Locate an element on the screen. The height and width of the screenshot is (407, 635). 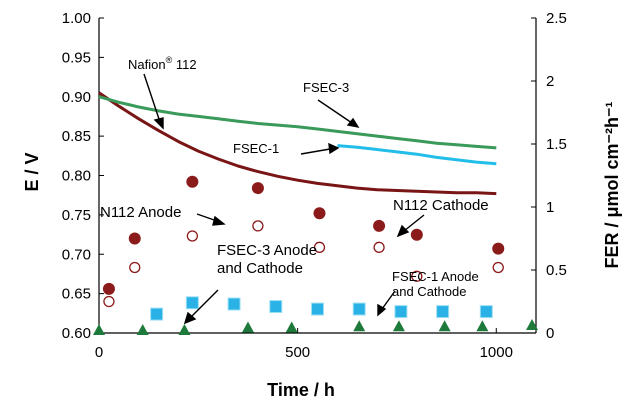
arrowhead-n112-cathode is located at coordinates (403, 231).